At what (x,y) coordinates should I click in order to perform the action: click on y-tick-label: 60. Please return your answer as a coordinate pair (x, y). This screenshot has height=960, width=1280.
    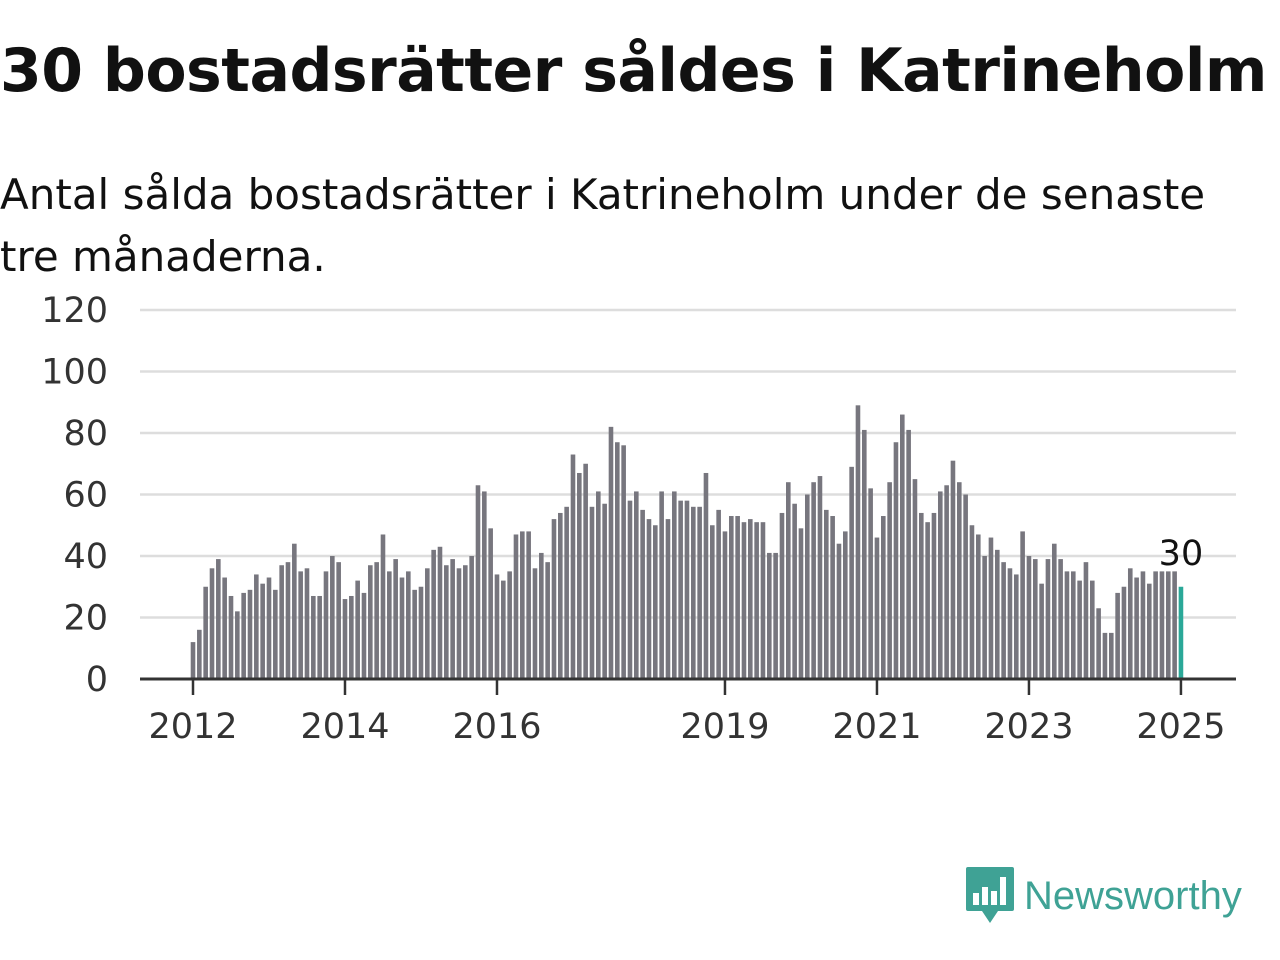
    Looking at the image, I should click on (85, 496).